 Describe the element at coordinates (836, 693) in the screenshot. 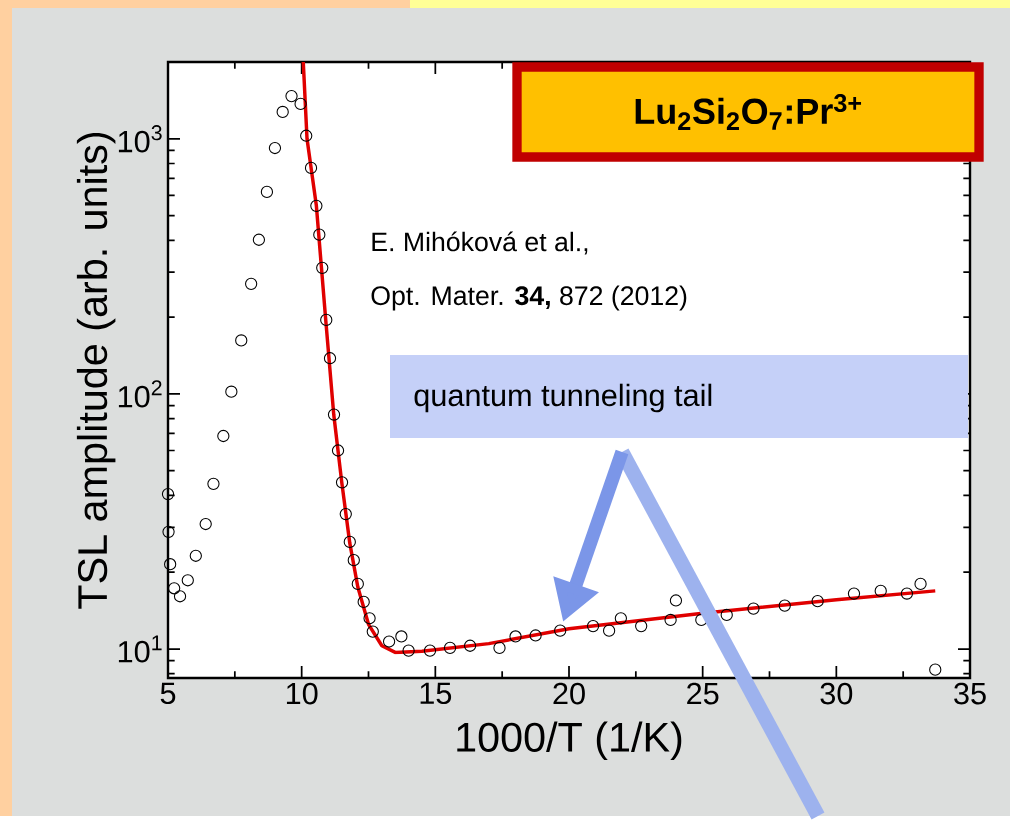

I see `x-tick-label: 30` at that location.